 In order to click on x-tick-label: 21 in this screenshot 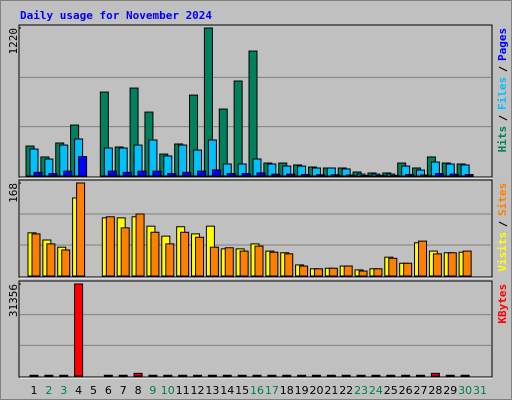, I will do `click(331, 390)`.